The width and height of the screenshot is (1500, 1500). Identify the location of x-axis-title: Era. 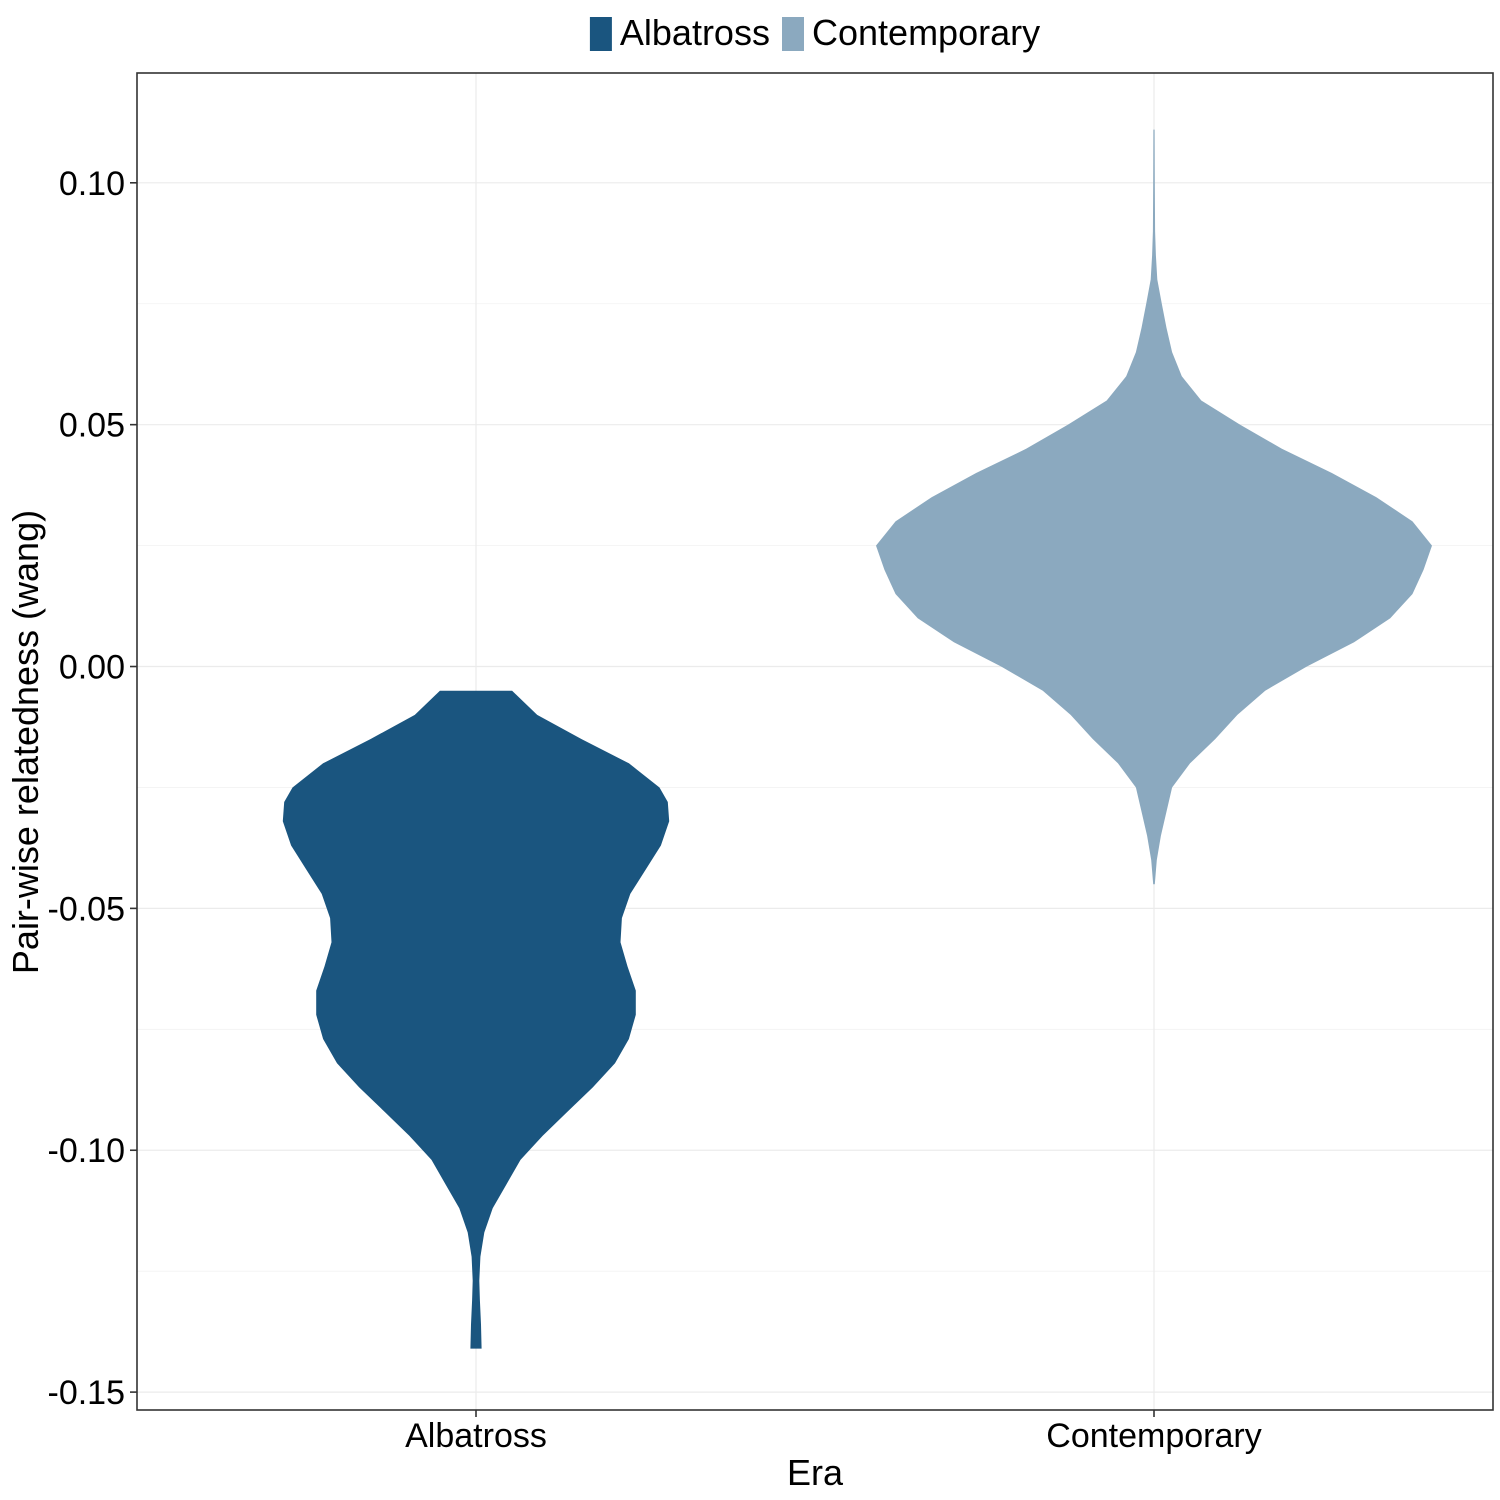
(815, 1472).